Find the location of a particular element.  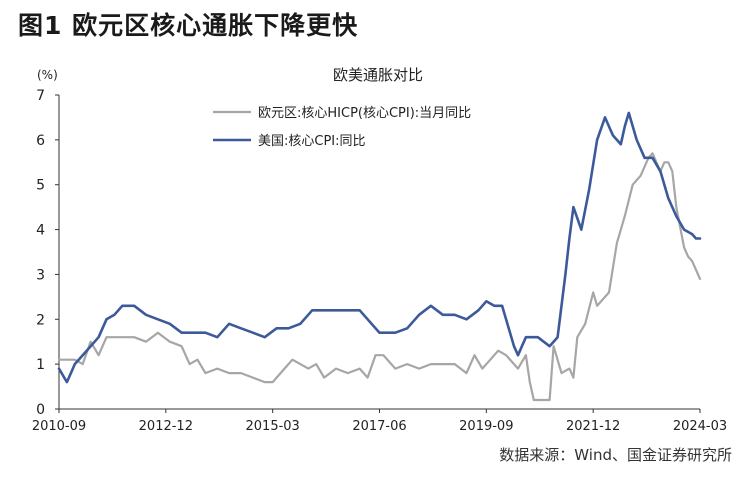

x-tick-label: 2024-03 is located at coordinates (700, 426).